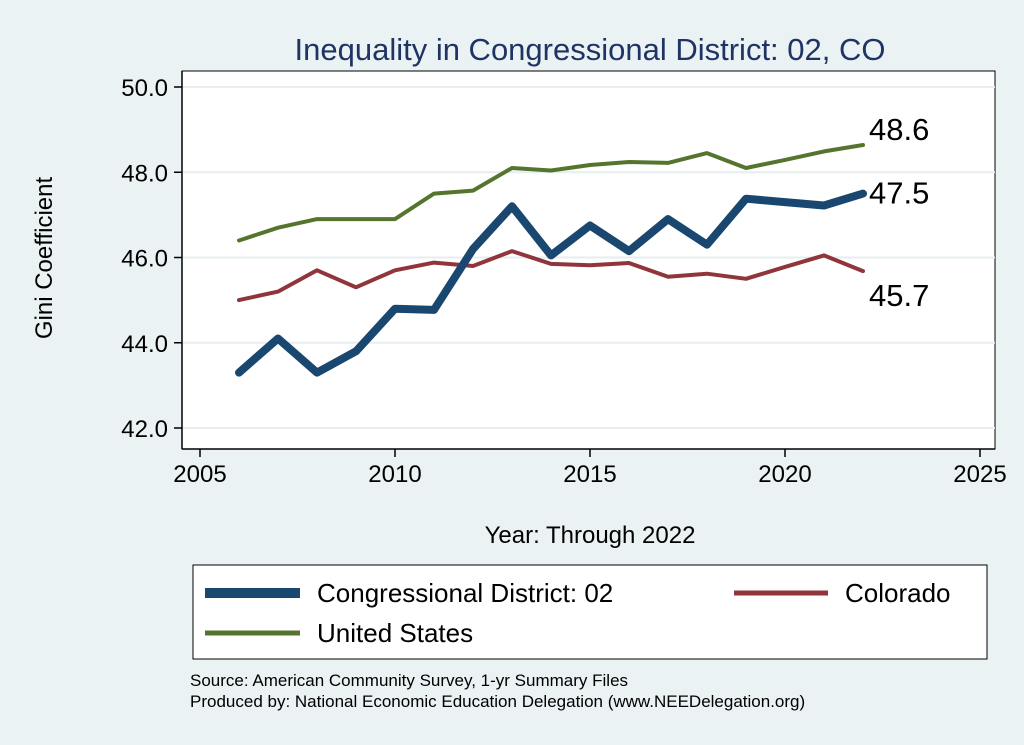  I want to click on legend-label-district: Congressional District: 02, so click(465, 593).